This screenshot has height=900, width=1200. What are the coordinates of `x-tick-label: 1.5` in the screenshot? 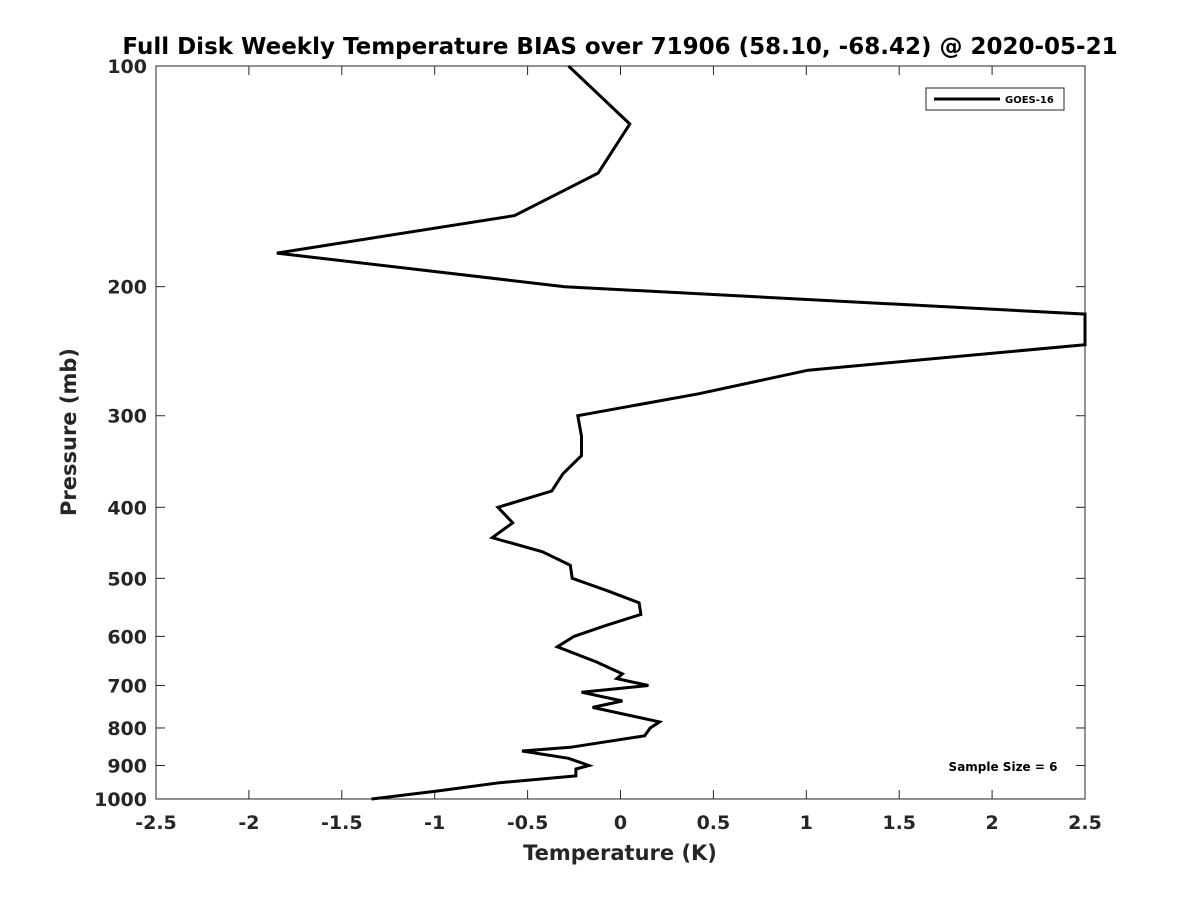 It's located at (899, 823).